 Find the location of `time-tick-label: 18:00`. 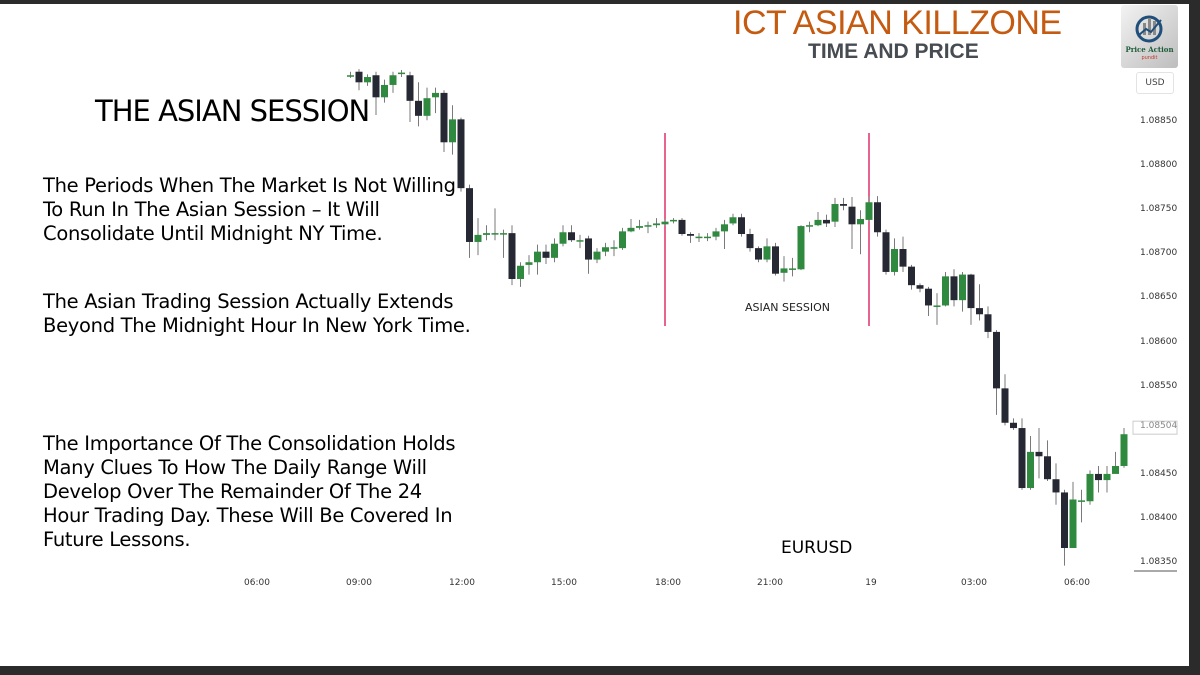

time-tick-label: 18:00 is located at coordinates (668, 583).